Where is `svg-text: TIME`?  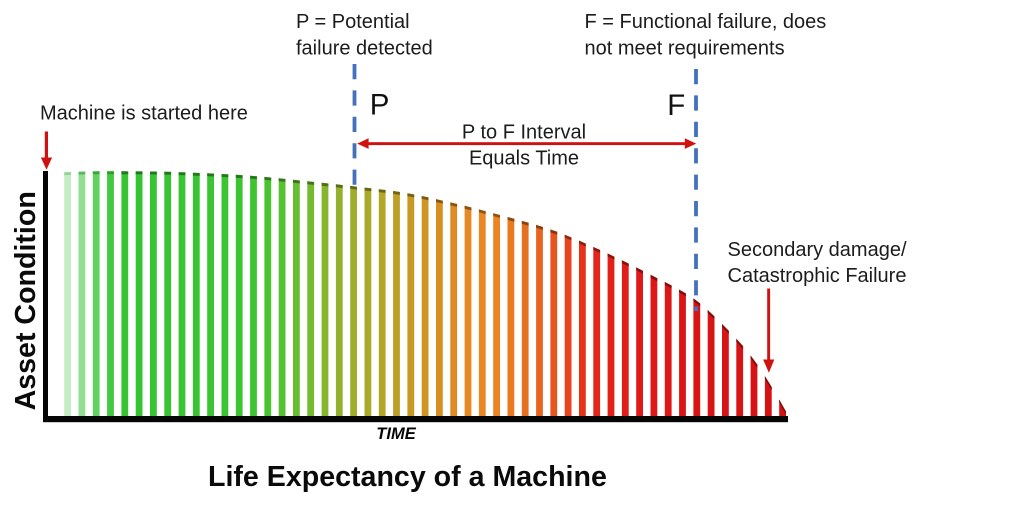 svg-text: TIME is located at coordinates (396, 434).